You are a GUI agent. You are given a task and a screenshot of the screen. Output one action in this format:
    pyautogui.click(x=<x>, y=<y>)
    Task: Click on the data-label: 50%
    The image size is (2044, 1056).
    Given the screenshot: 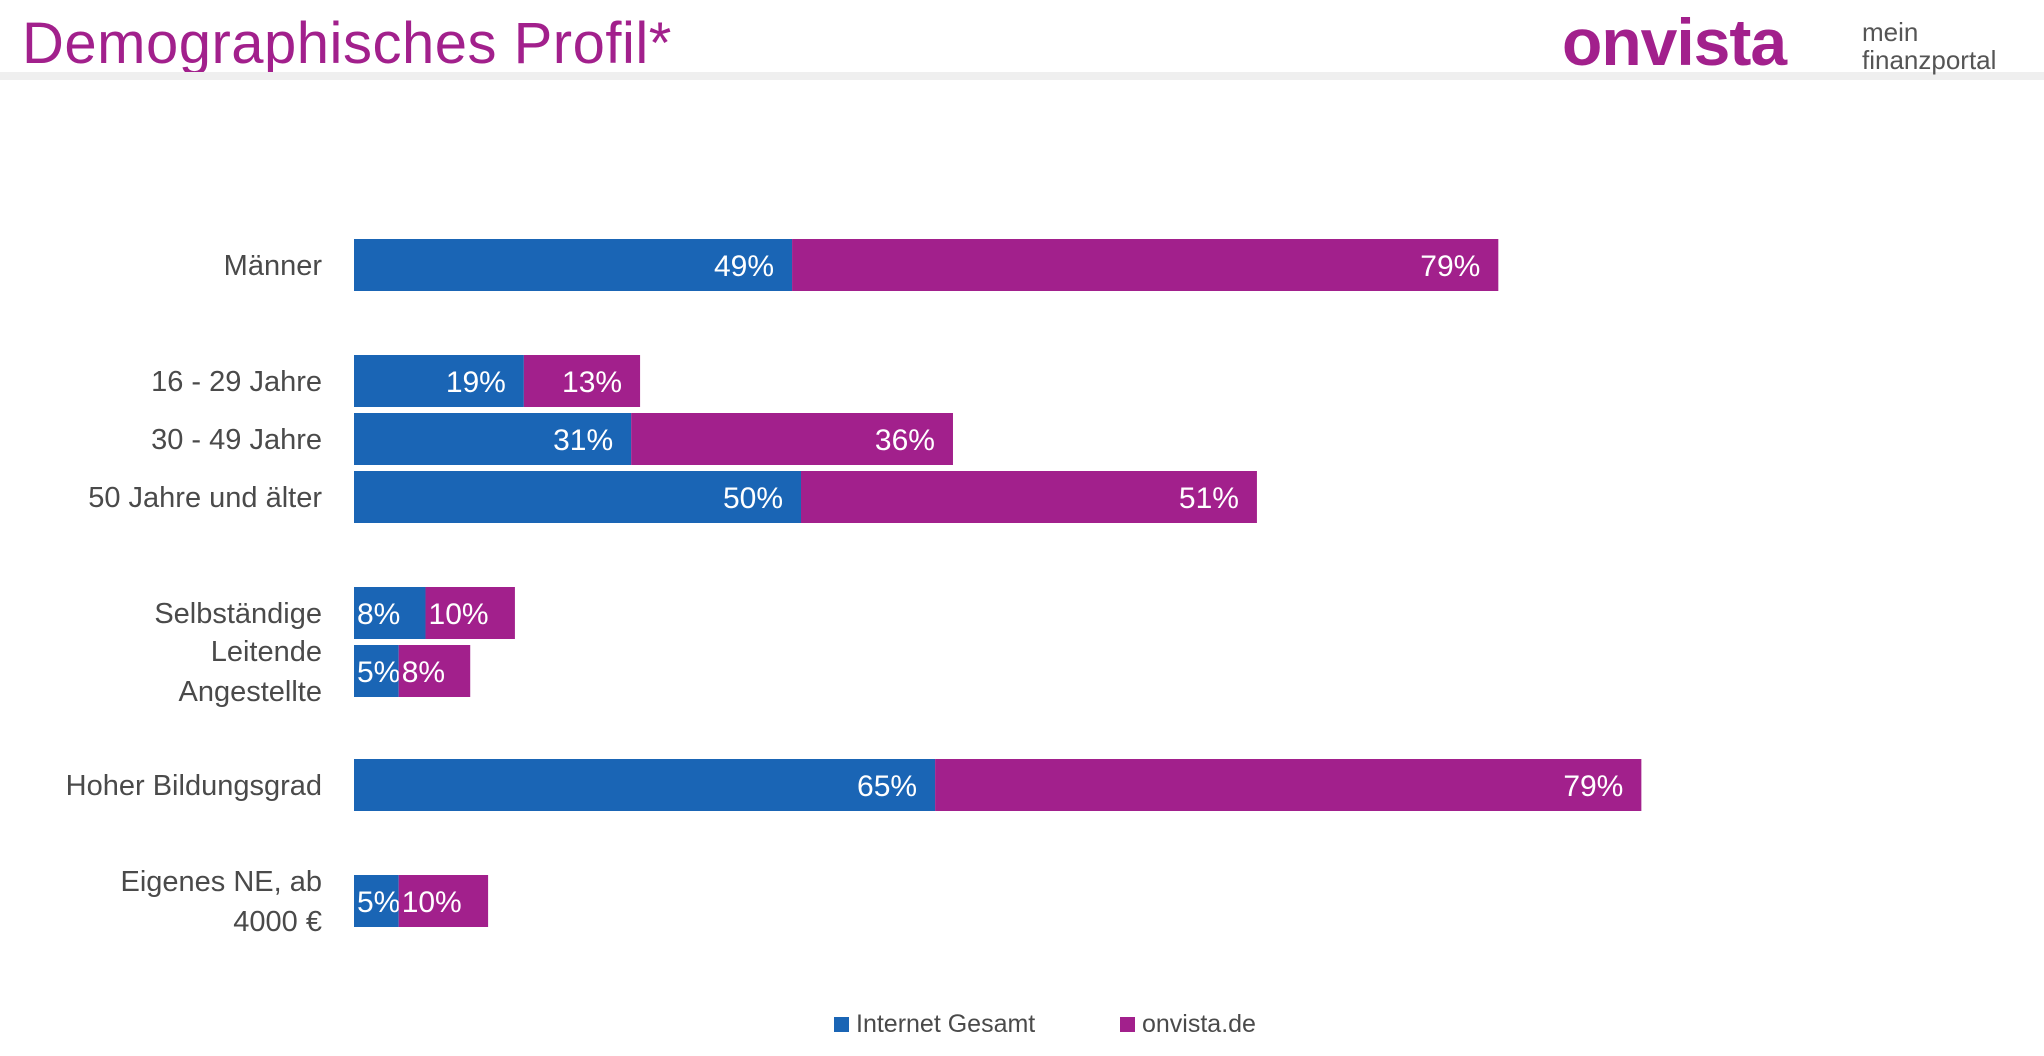 What is the action you would take?
    pyautogui.click(x=753, y=498)
    